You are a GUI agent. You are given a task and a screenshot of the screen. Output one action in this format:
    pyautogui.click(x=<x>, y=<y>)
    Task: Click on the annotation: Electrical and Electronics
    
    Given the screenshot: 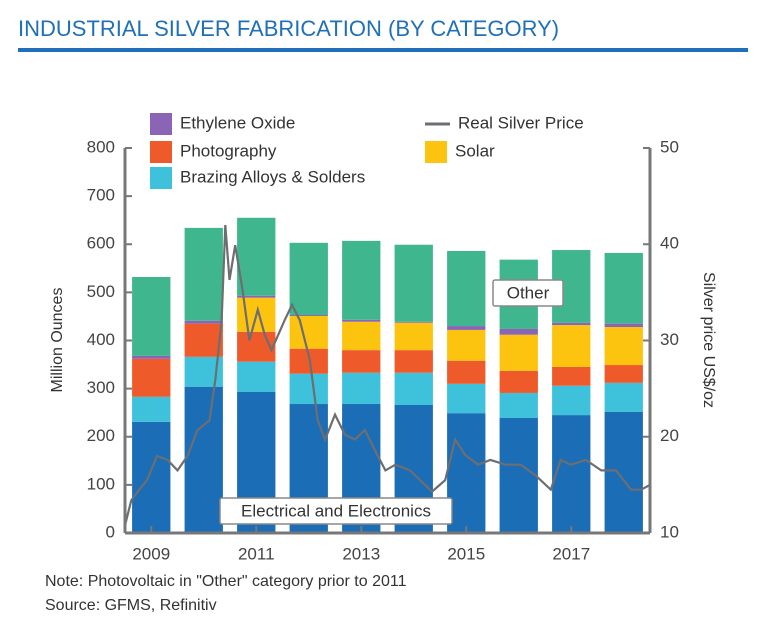 What is the action you would take?
    pyautogui.click(x=336, y=510)
    